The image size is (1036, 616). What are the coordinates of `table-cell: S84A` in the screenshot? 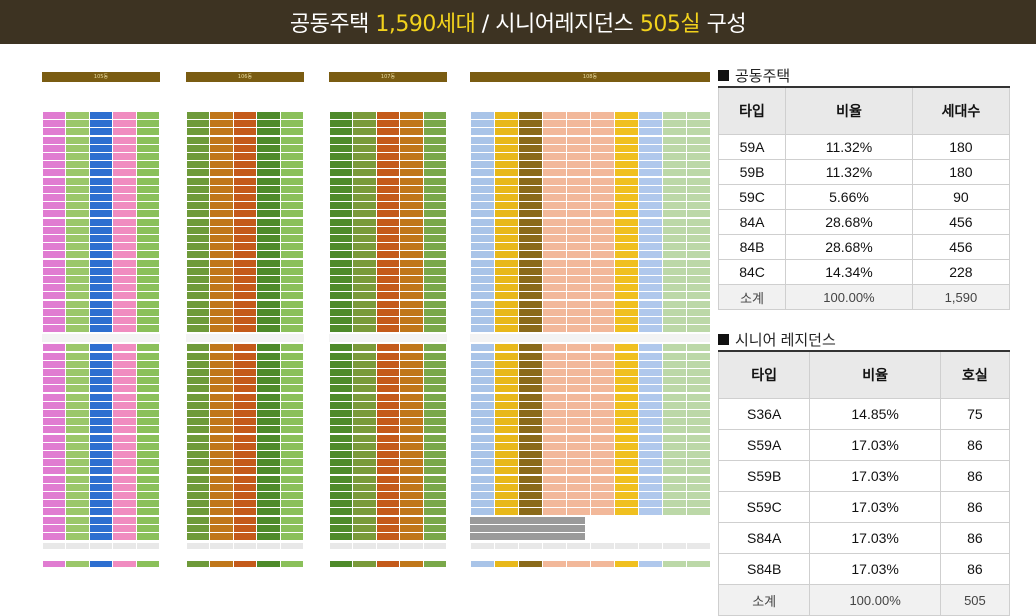 It's located at (764, 538).